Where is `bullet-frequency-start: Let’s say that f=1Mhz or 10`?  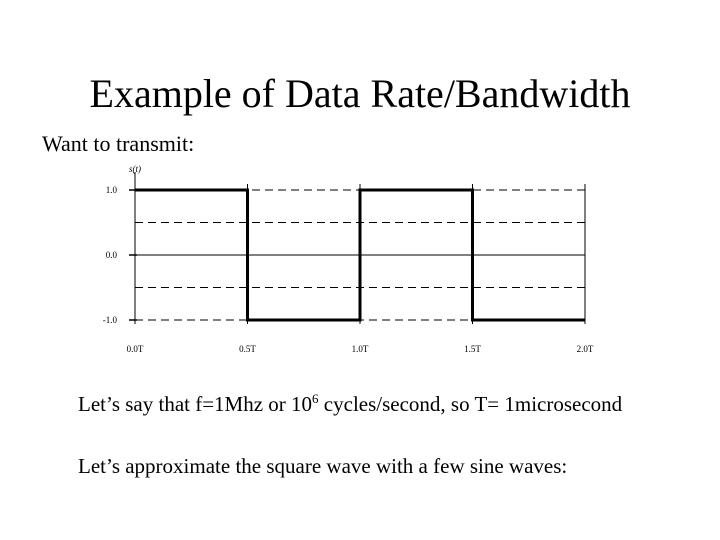
bullet-frequency-start: Let’s say that f=1Mhz or 10 is located at coordinates (195, 404).